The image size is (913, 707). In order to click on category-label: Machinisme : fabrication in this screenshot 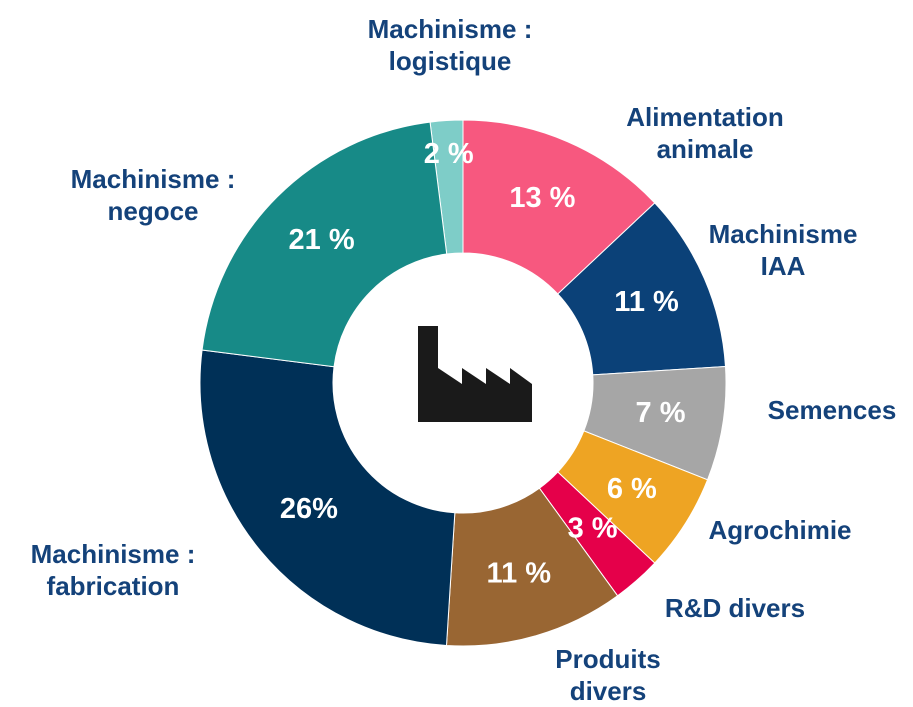, I will do `click(113, 570)`.